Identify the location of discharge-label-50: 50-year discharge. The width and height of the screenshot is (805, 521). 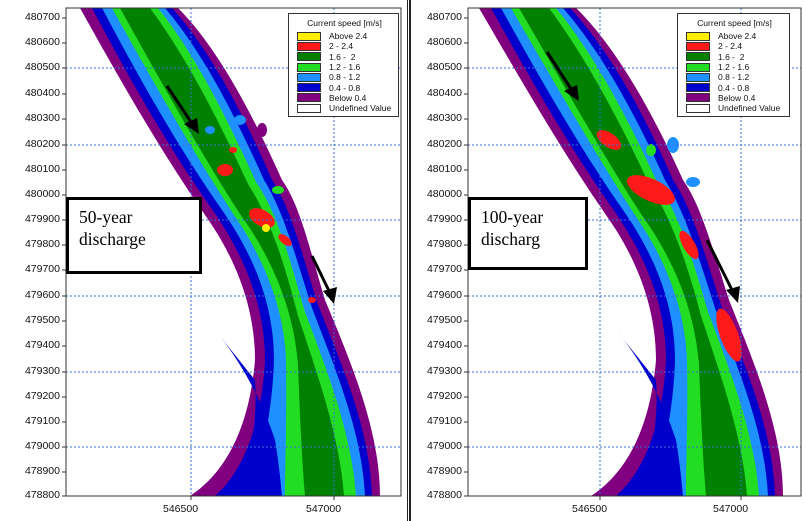
(134, 235).